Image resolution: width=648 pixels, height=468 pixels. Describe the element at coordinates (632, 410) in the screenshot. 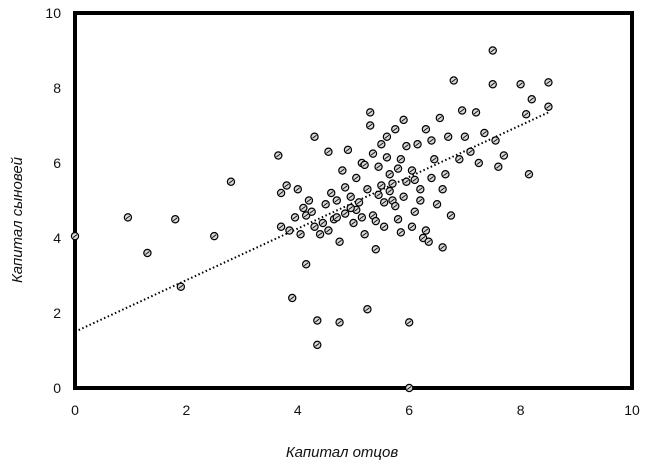

I see `x-tick-label: 10` at that location.